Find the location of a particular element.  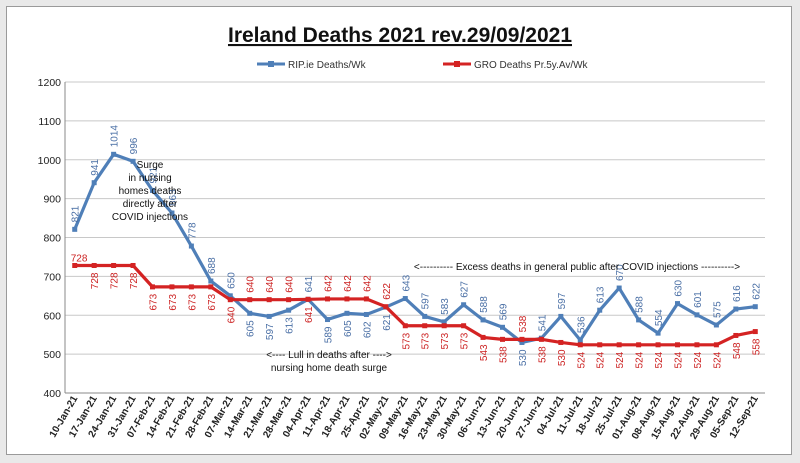

annotation-surge-line-5: COVID injections is located at coordinates (150, 217).